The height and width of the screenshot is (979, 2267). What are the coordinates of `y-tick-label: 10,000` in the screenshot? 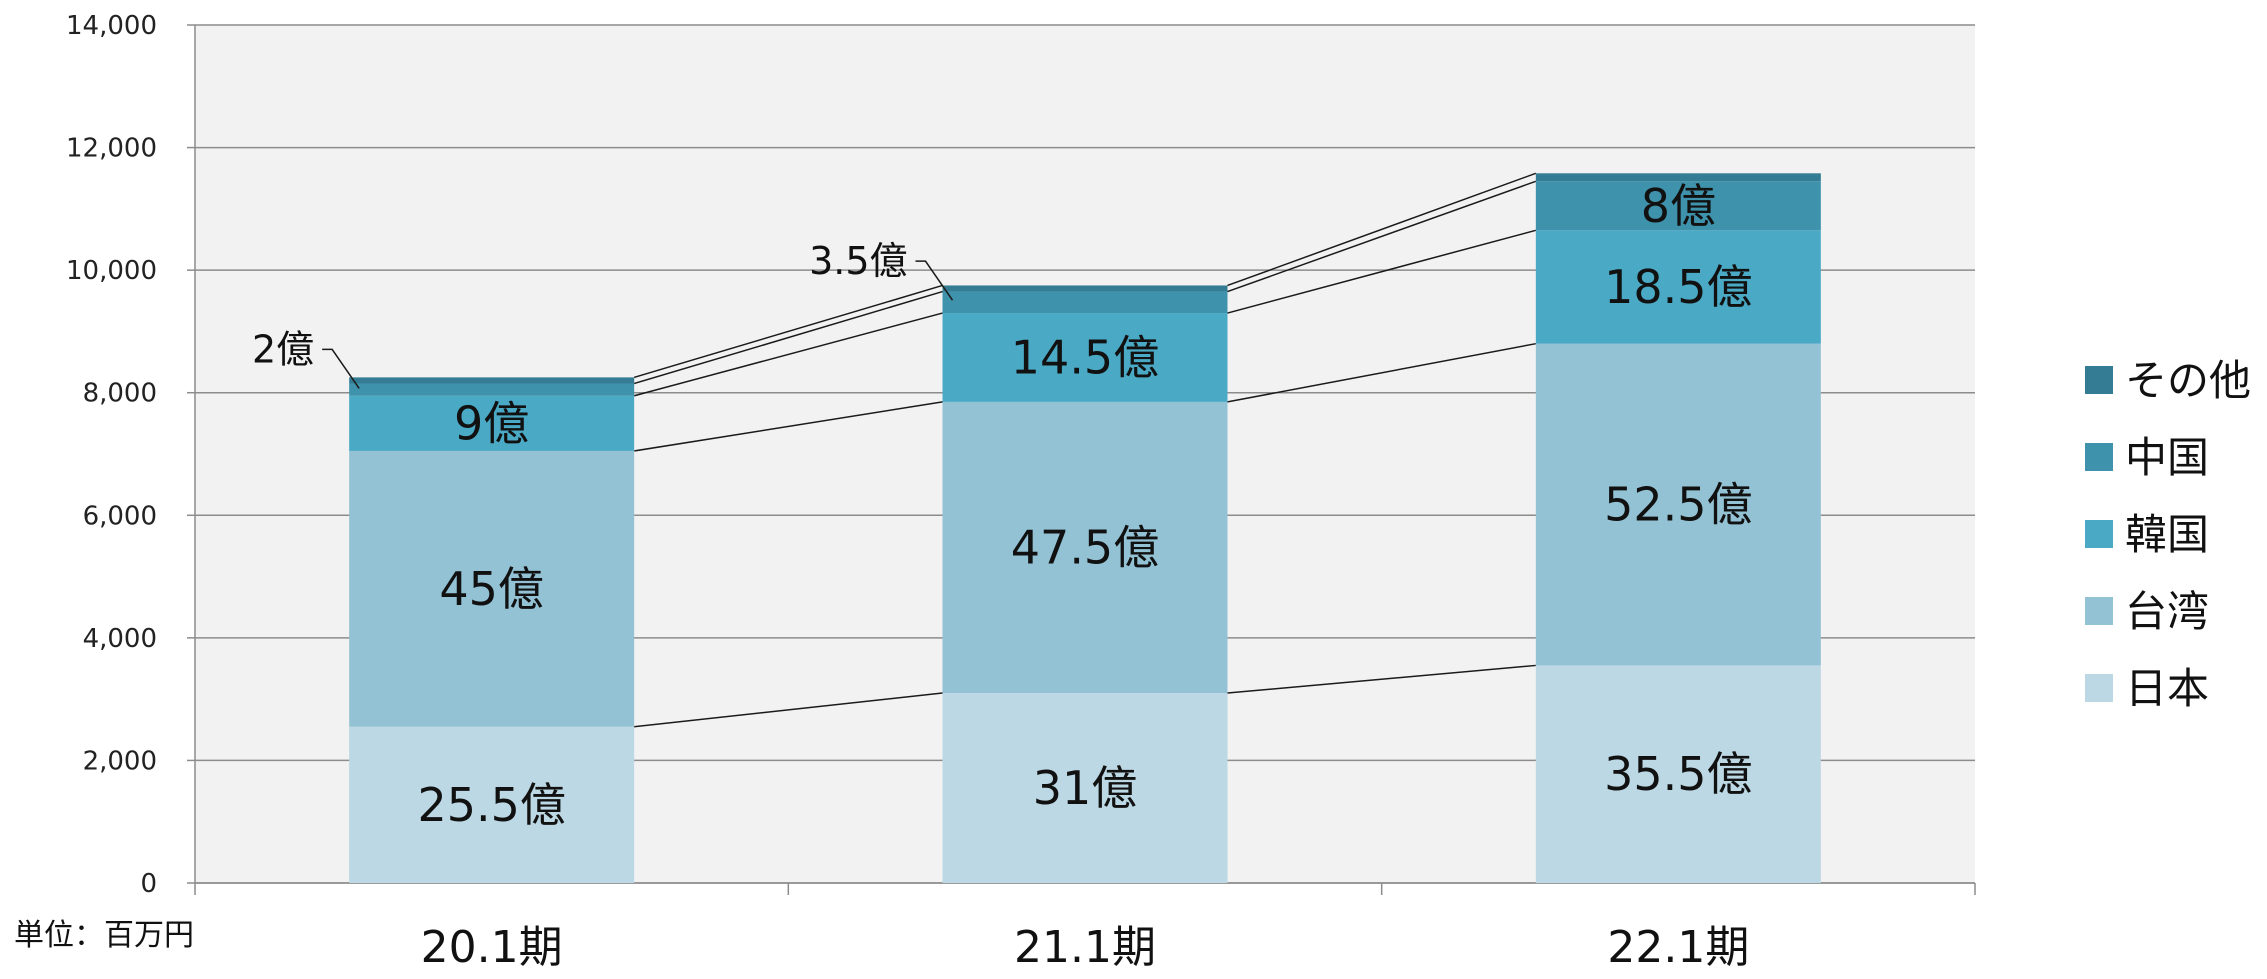 It's located at (111, 271).